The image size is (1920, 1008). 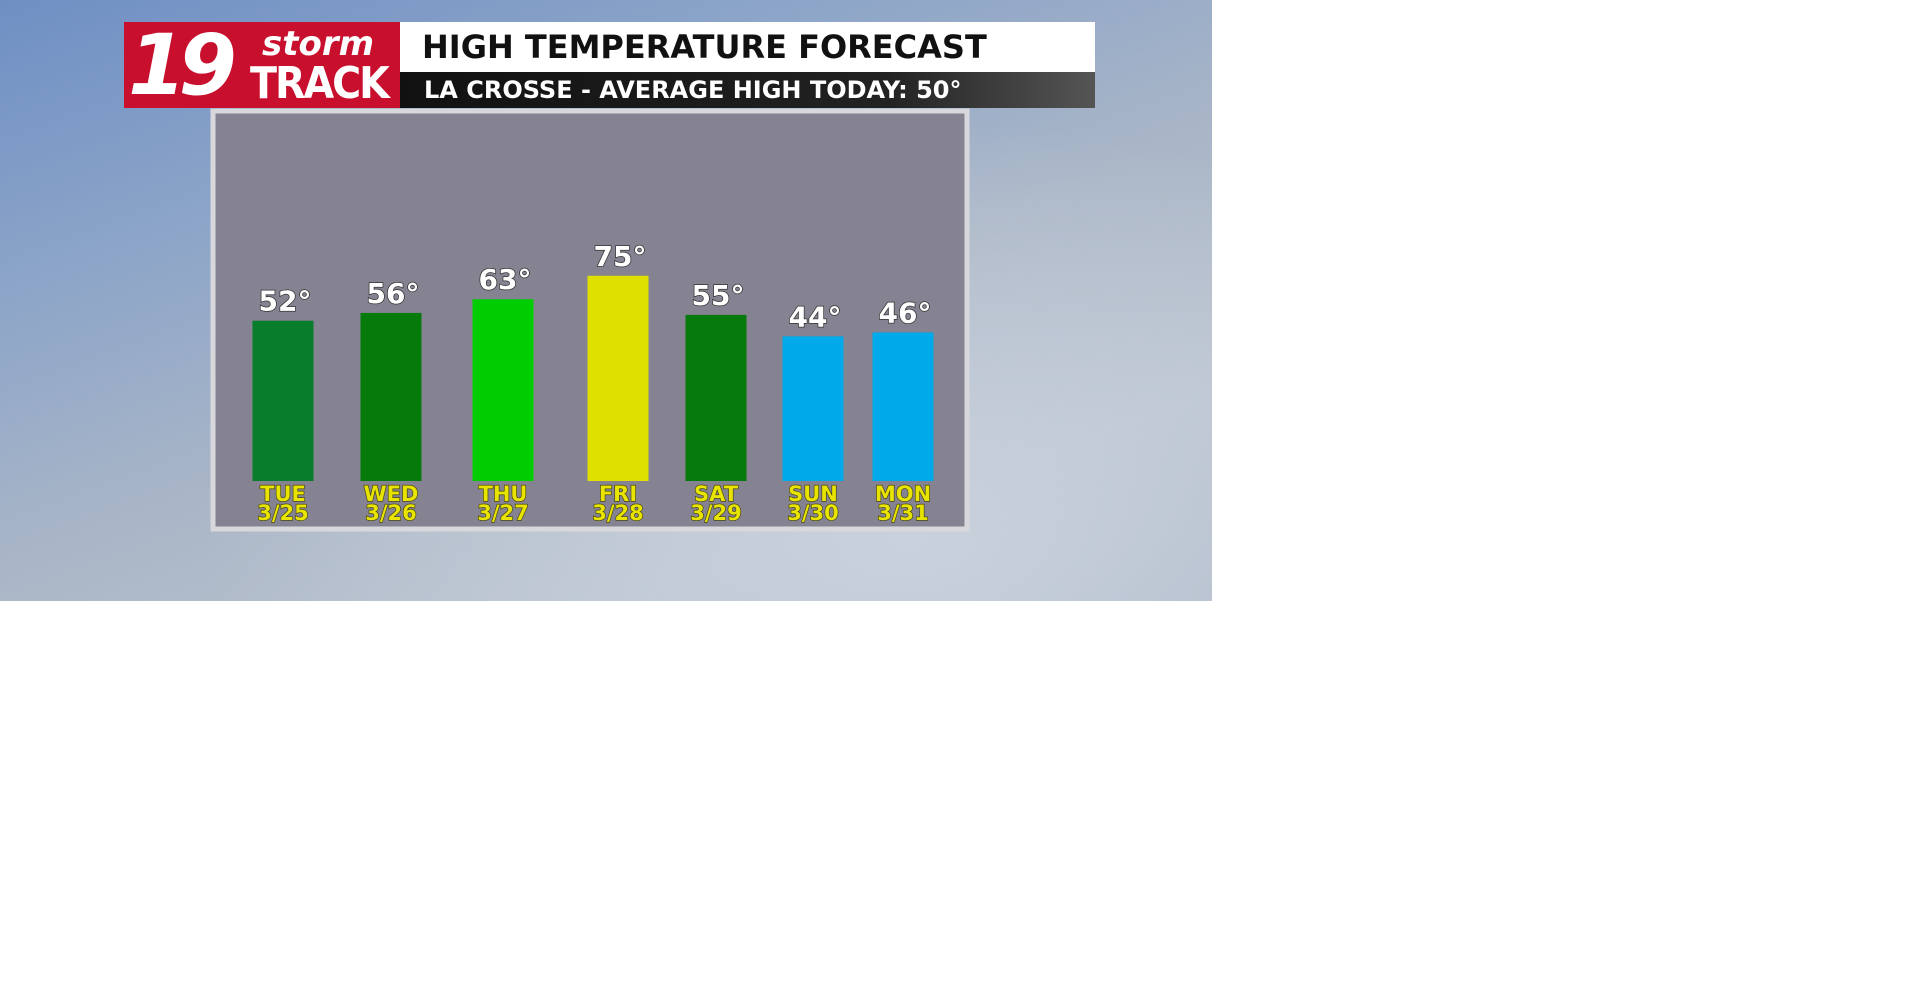 What do you see at coordinates (283, 513) in the screenshot?
I see `x-tick-date: 3/25` at bounding box center [283, 513].